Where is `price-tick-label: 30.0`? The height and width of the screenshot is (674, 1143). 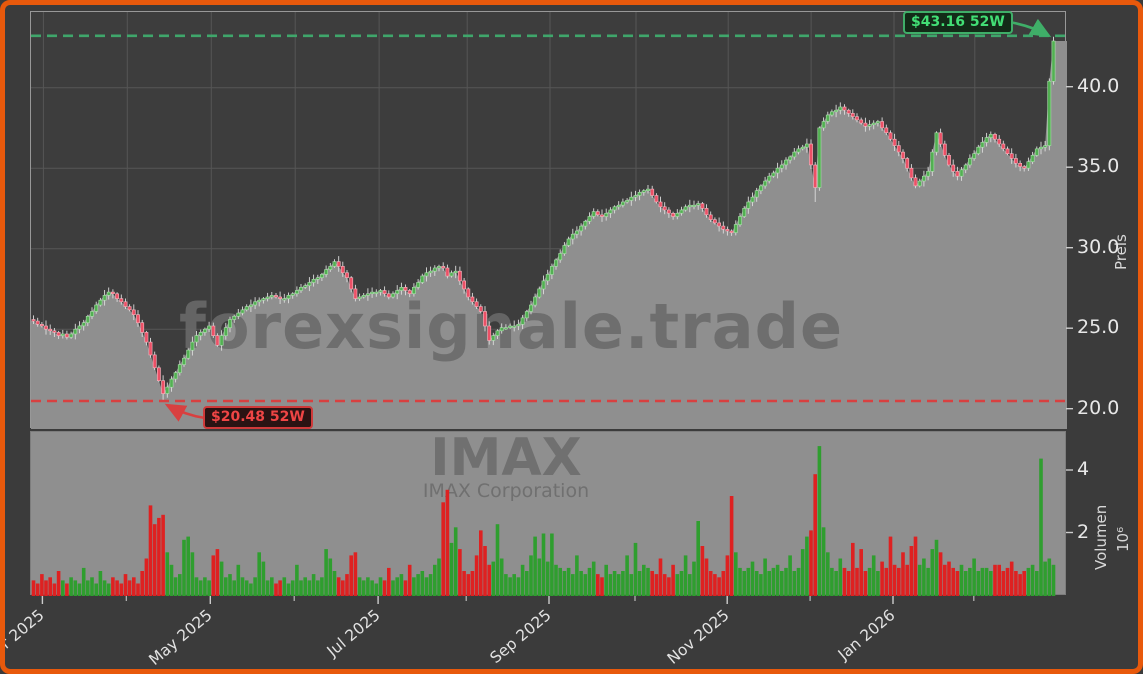
price-tick-label: 30.0 is located at coordinates (1098, 246).